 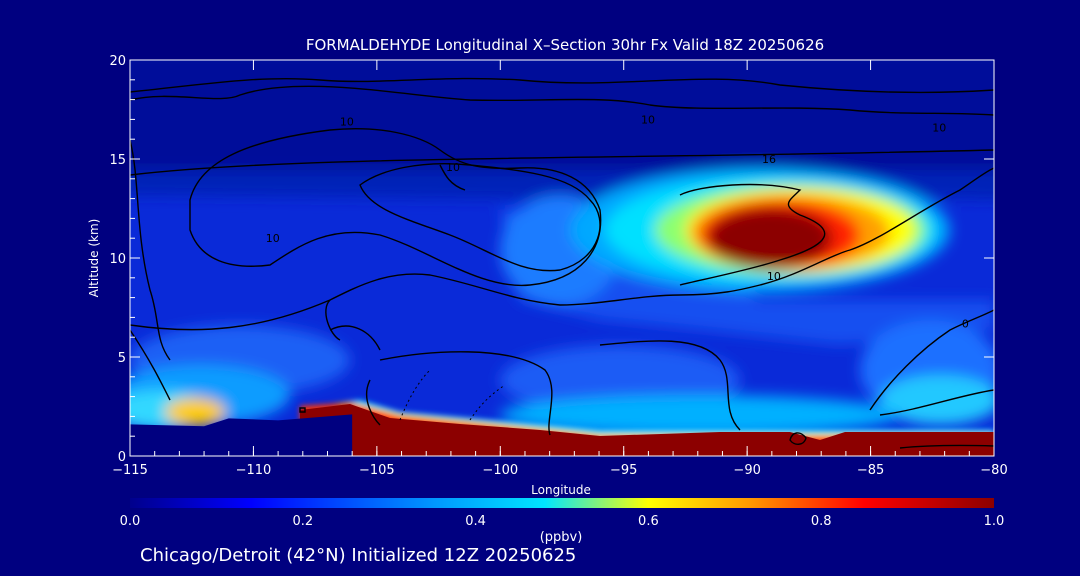 I want to click on y-tick-label: 10, so click(x=117, y=259).